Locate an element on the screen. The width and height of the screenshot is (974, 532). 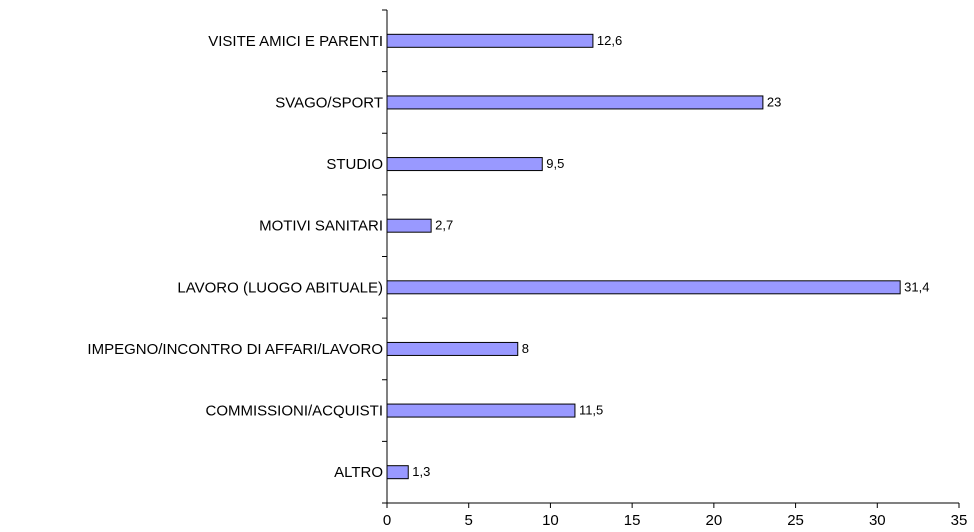
value-label: 2,7 is located at coordinates (444, 225).